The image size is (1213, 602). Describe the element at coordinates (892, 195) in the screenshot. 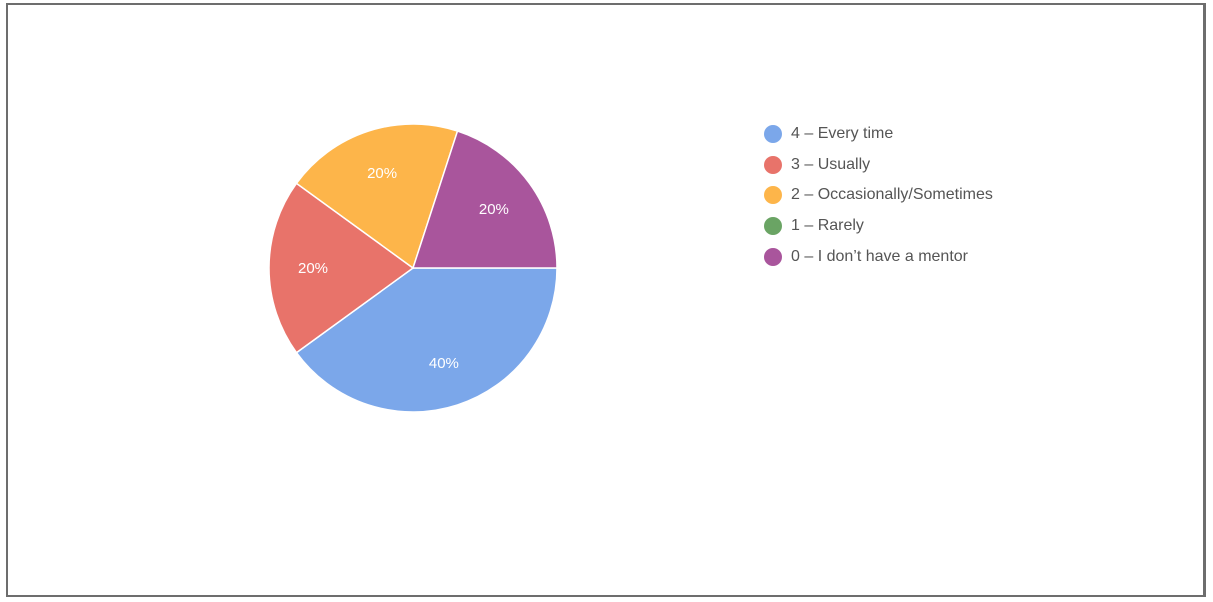

I see `legend-label: 2 – Occasionally/Sometimes` at that location.